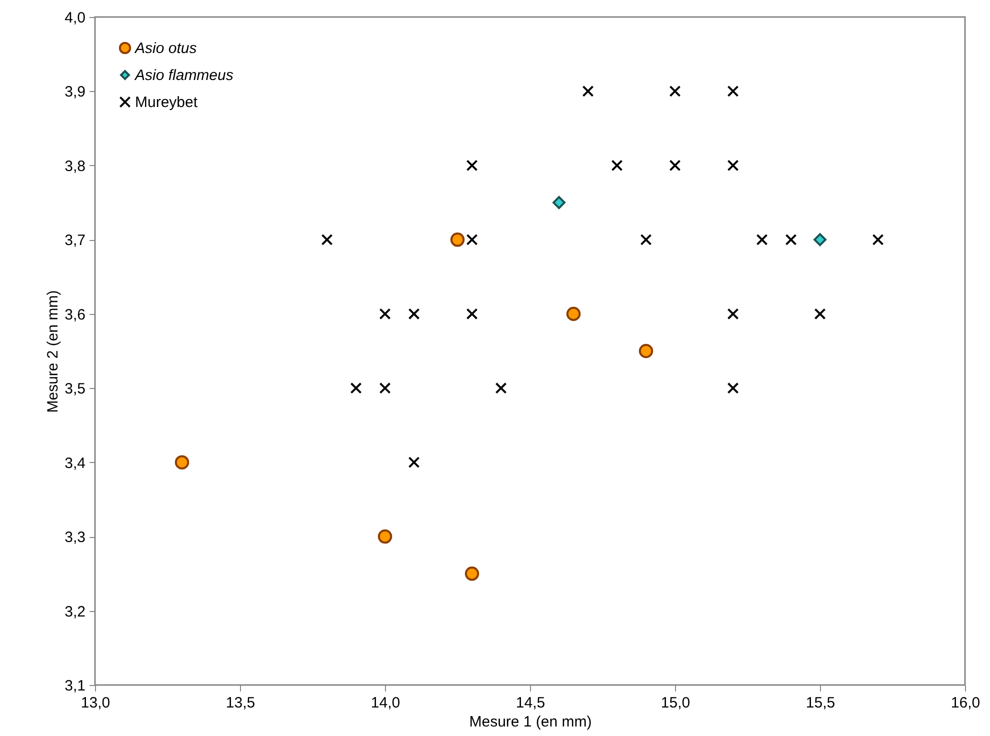 The width and height of the screenshot is (990, 736). I want to click on x-tick-label: 13,5, so click(241, 703).